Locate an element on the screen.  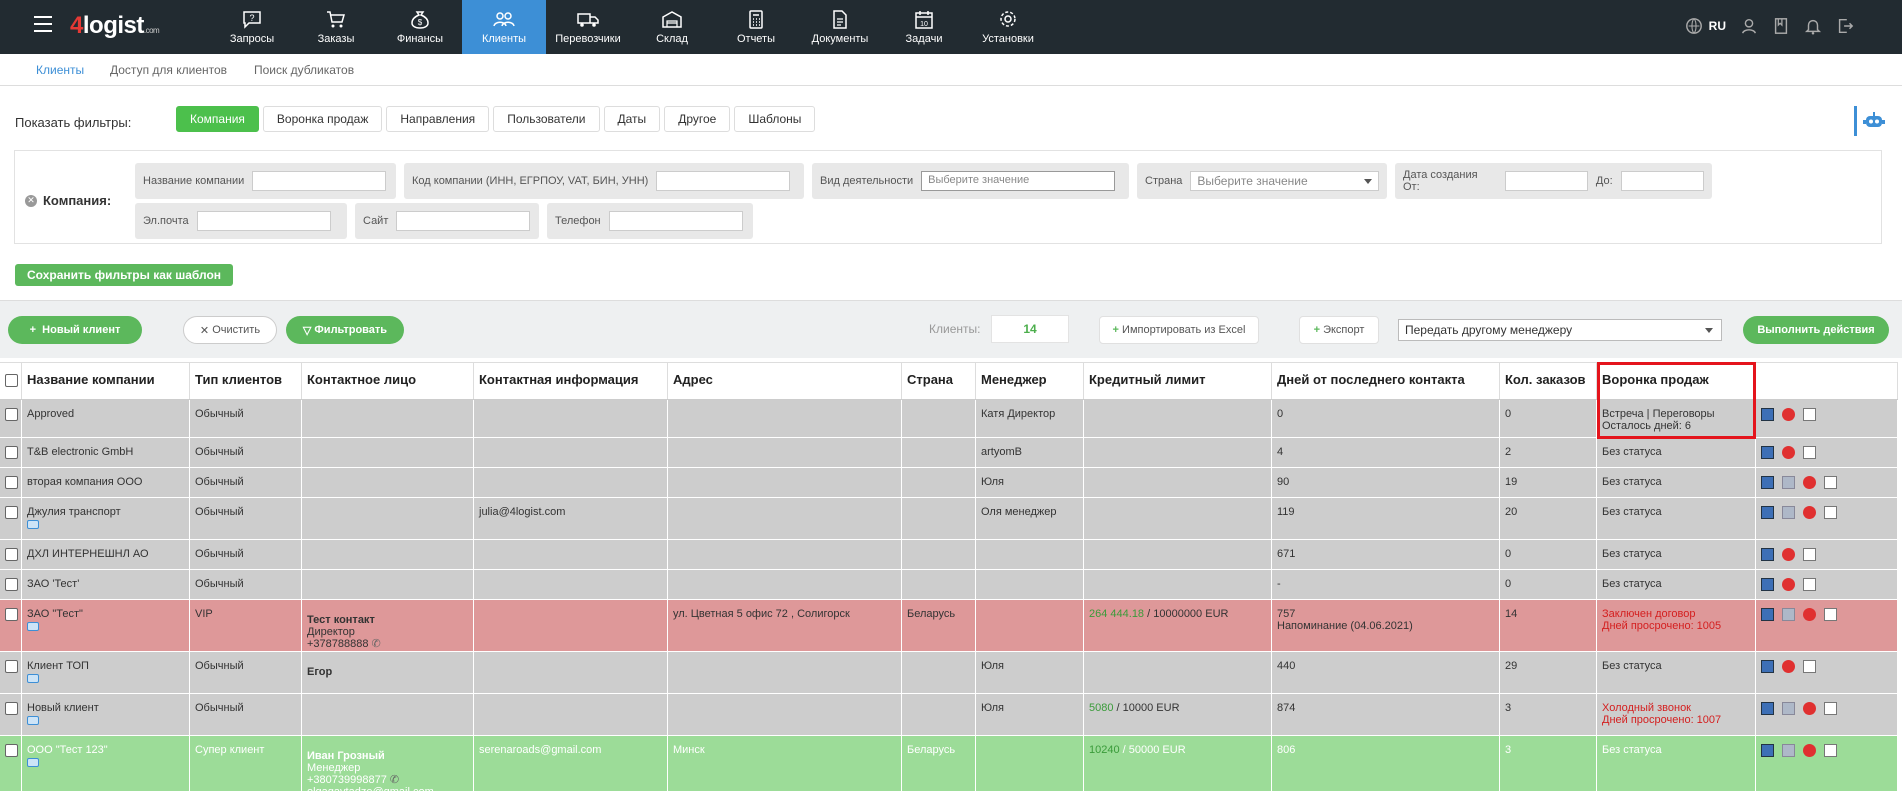
transfer-manager-select: Передать другому менеджеру is located at coordinates (1560, 330).